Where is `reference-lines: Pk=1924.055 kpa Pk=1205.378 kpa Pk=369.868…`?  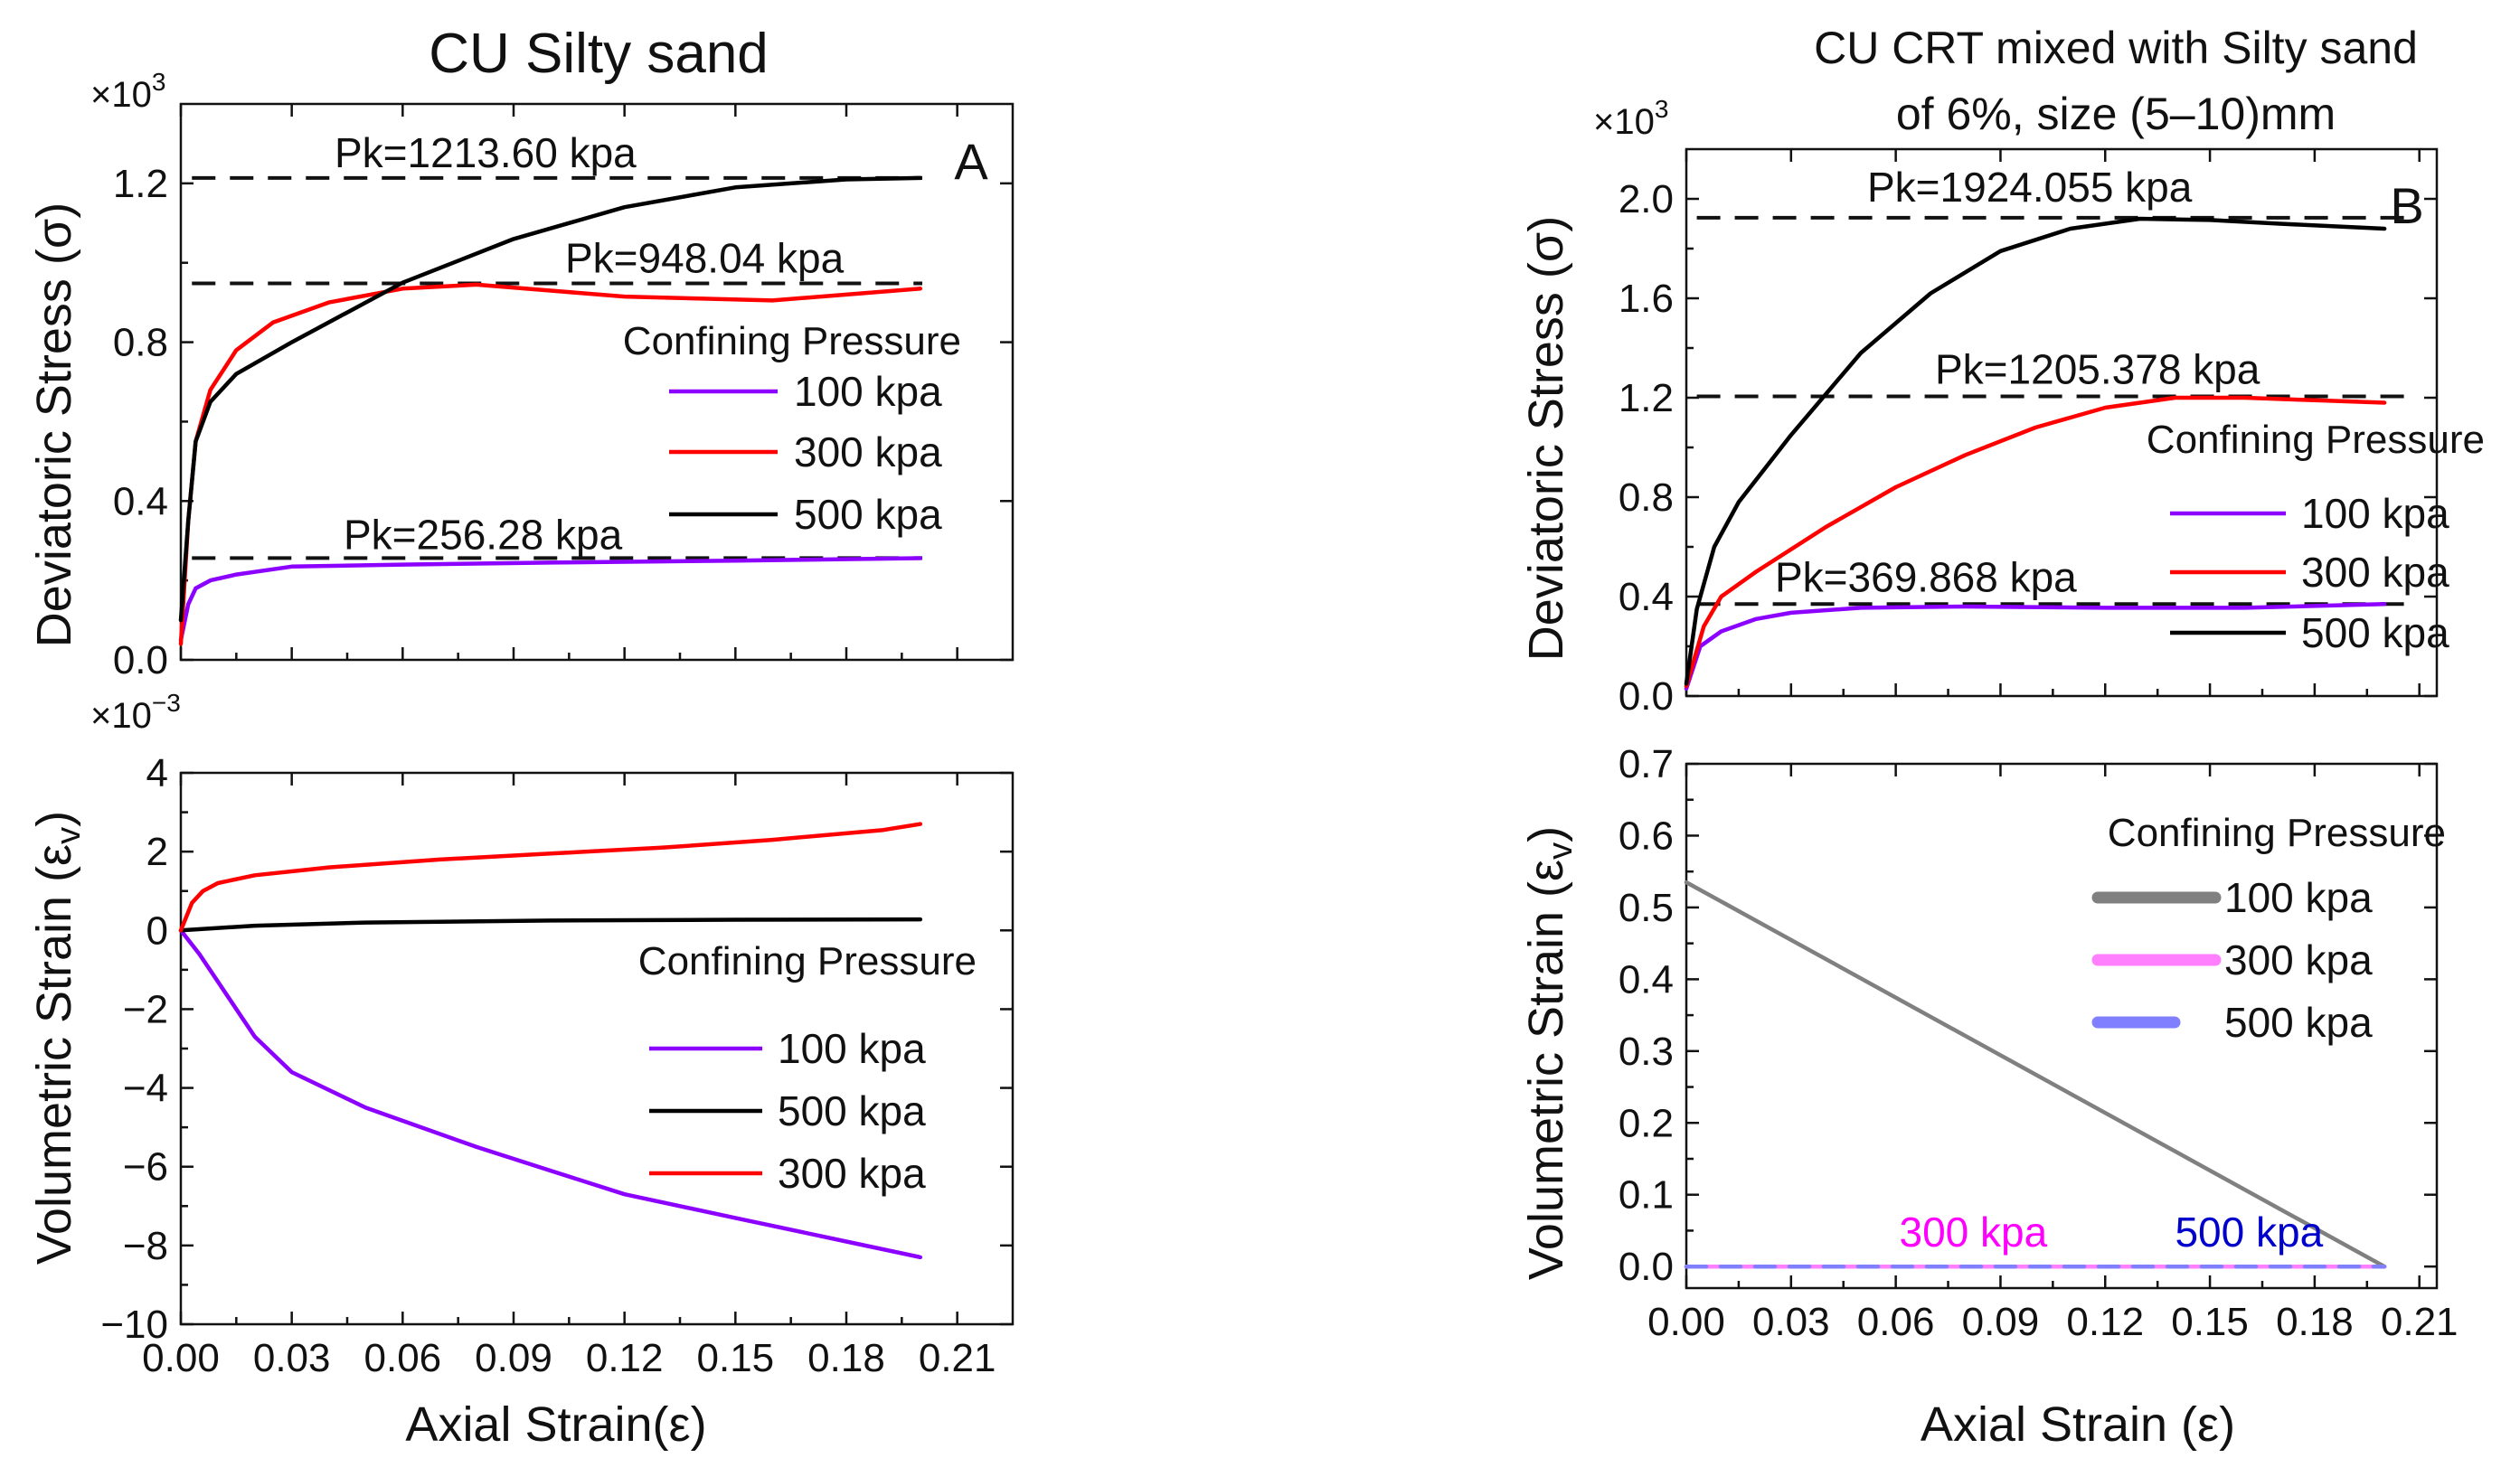 reference-lines: Pk=1924.055 kpa Pk=1205.378 kpa Pk=369.868… is located at coordinates (2050, 386).